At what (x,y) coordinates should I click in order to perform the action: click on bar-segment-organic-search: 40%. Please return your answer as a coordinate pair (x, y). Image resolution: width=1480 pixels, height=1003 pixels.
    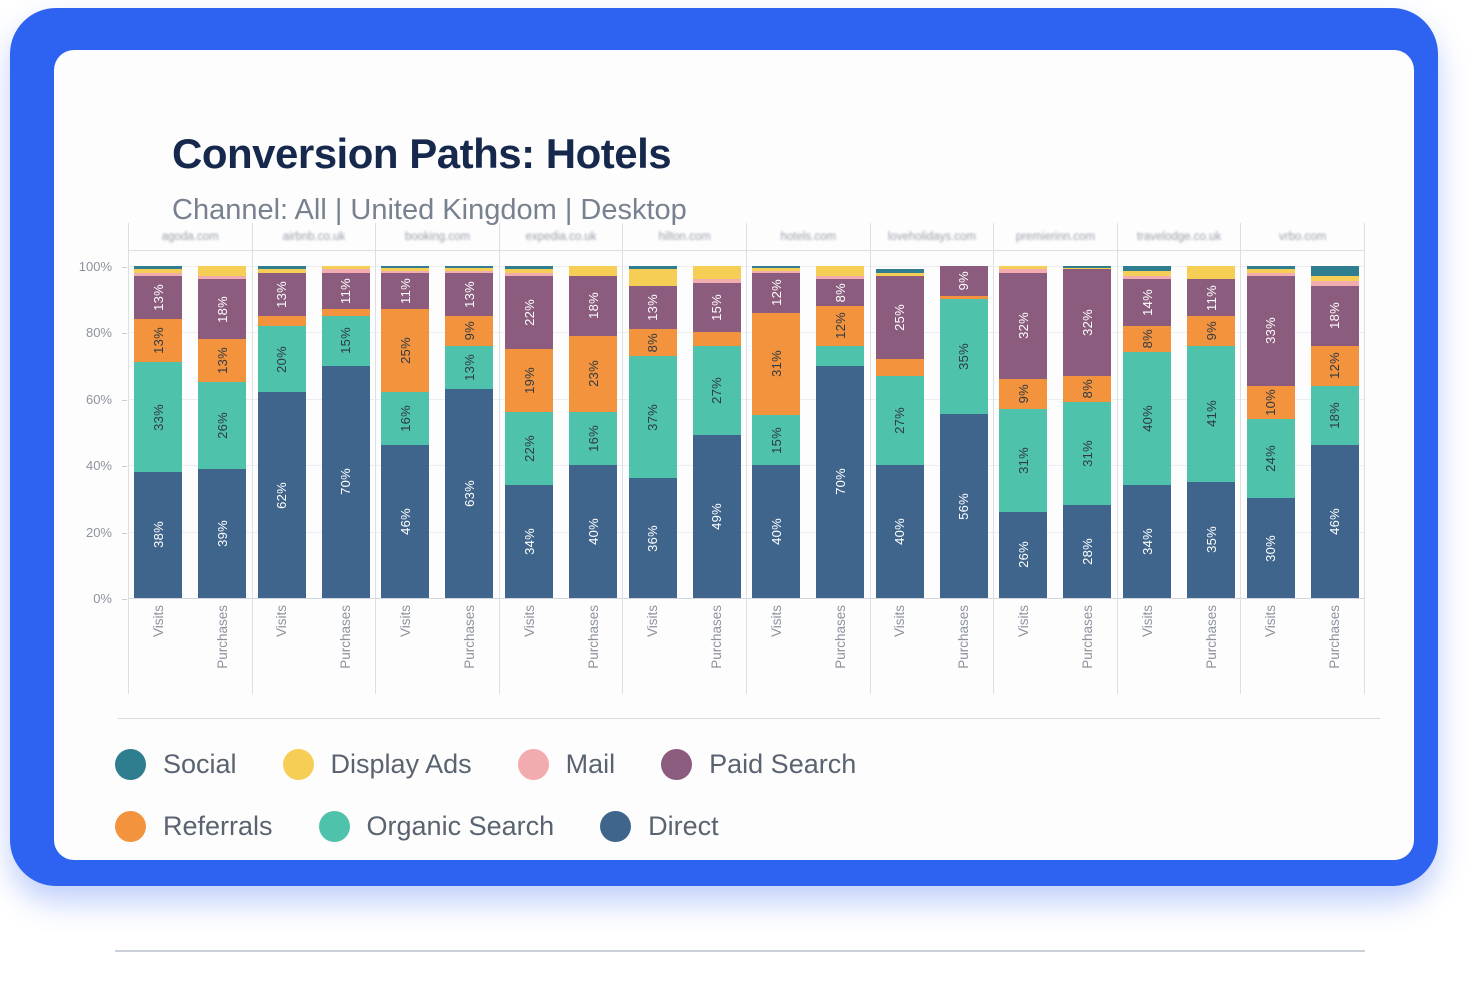
    Looking at the image, I should click on (1147, 419).